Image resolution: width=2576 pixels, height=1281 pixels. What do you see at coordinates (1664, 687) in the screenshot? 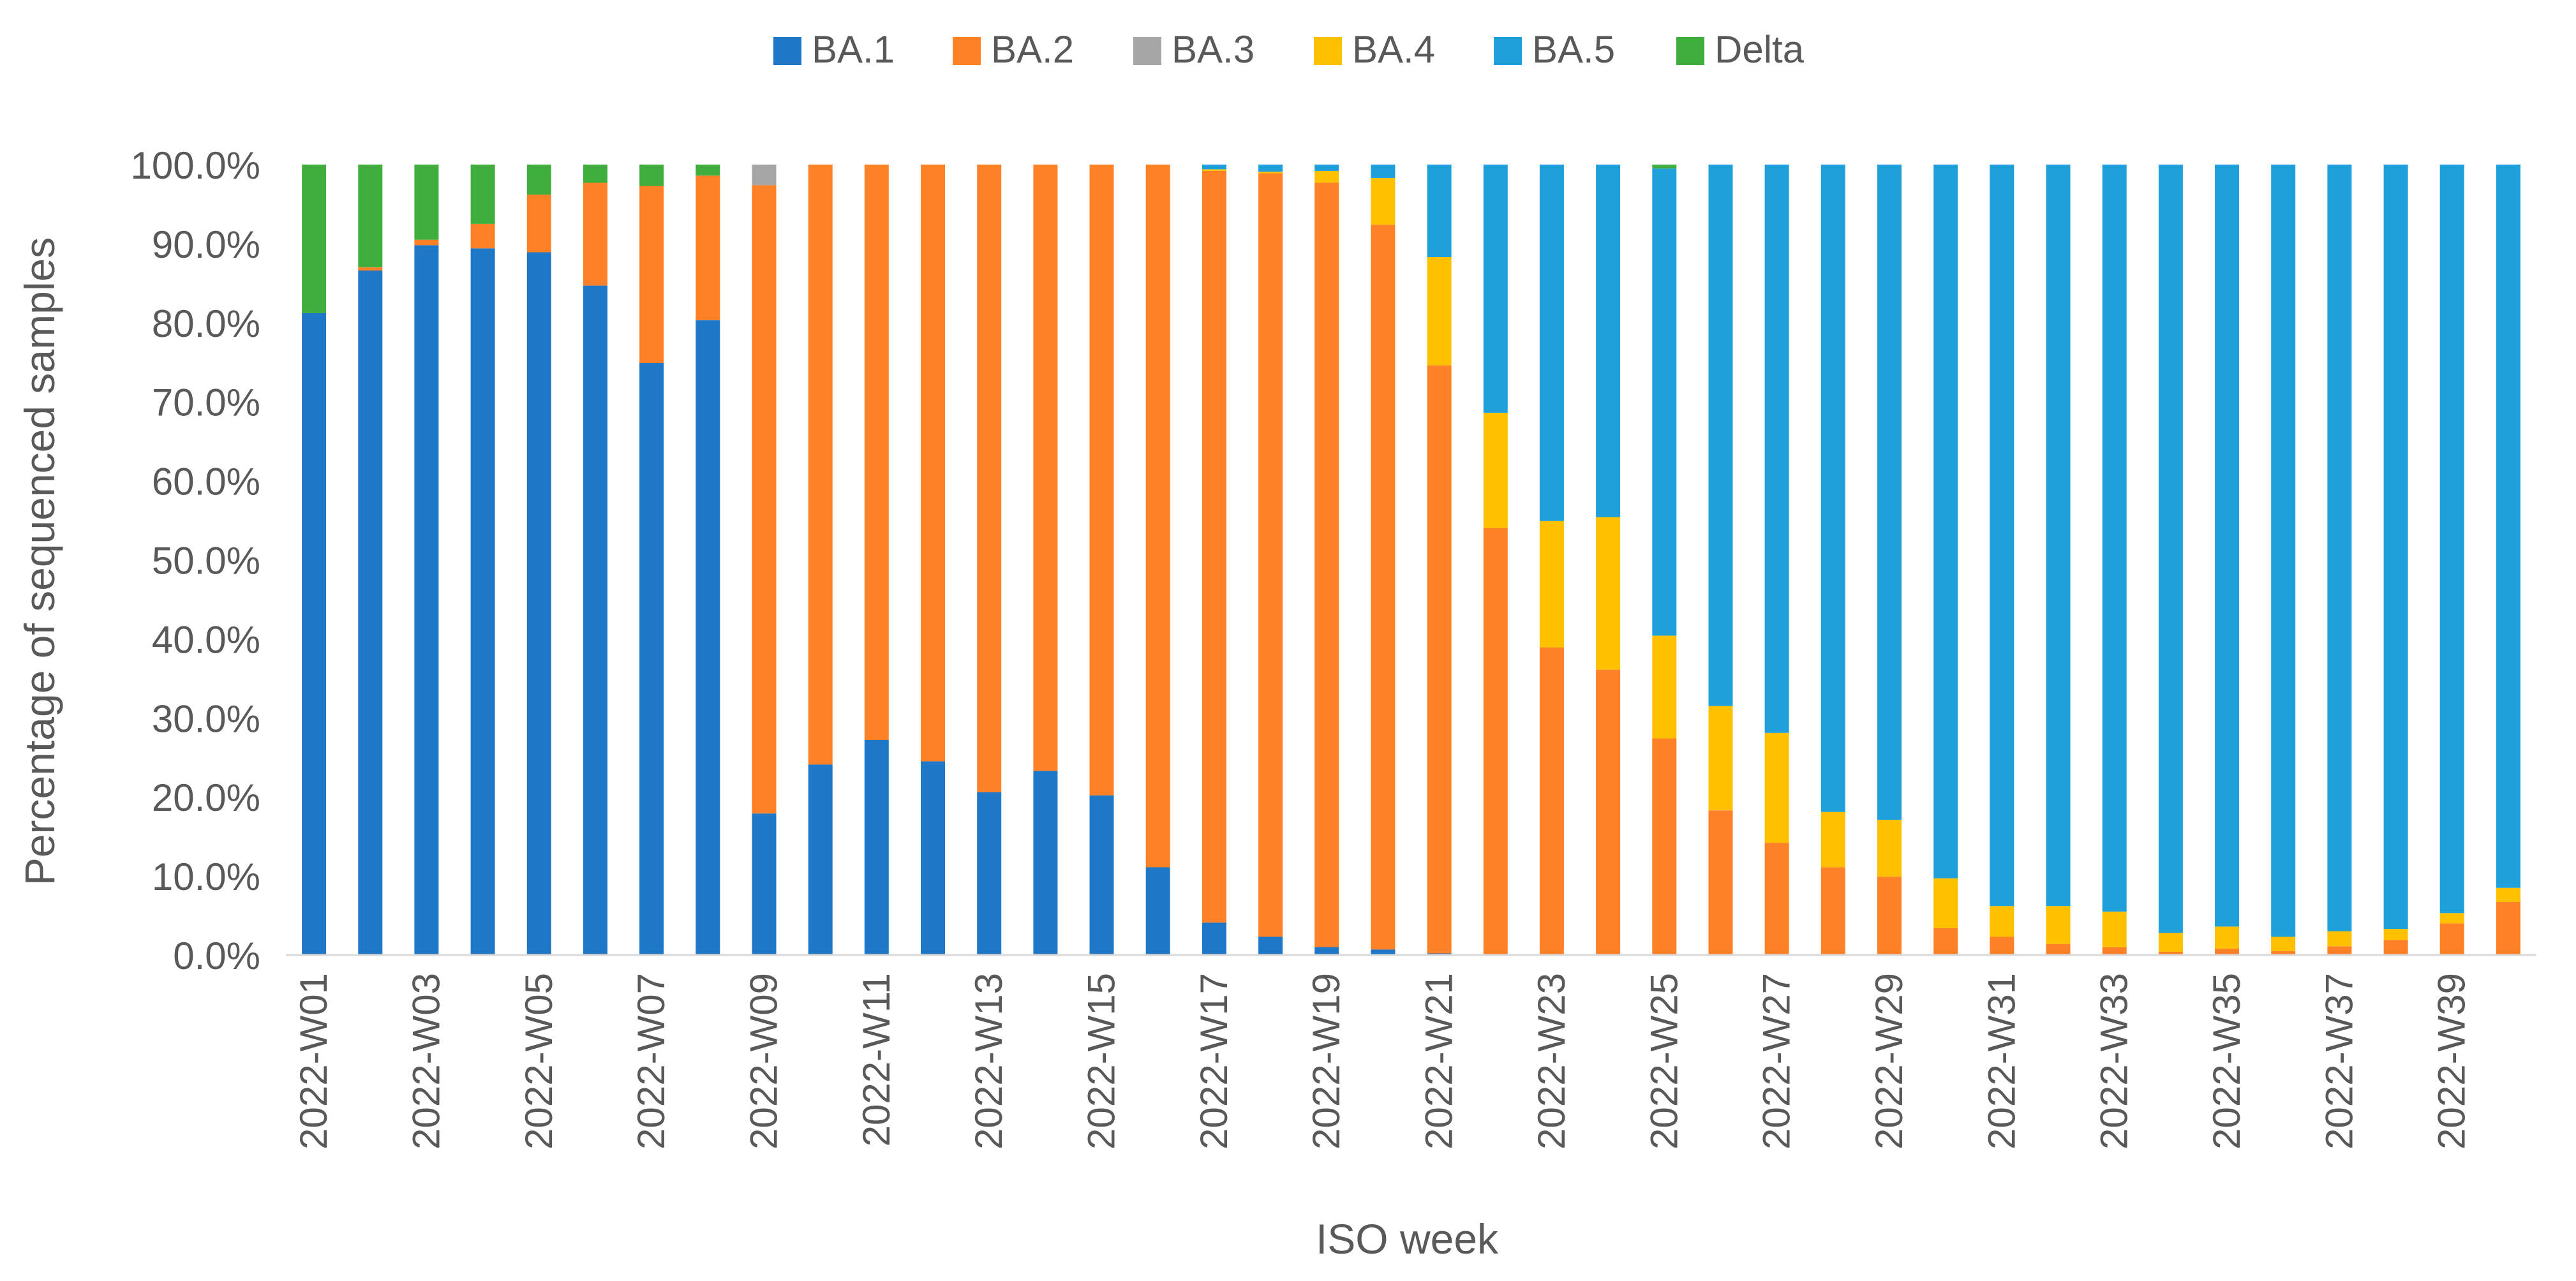
I see `bar-ba4-2022-W25` at bounding box center [1664, 687].